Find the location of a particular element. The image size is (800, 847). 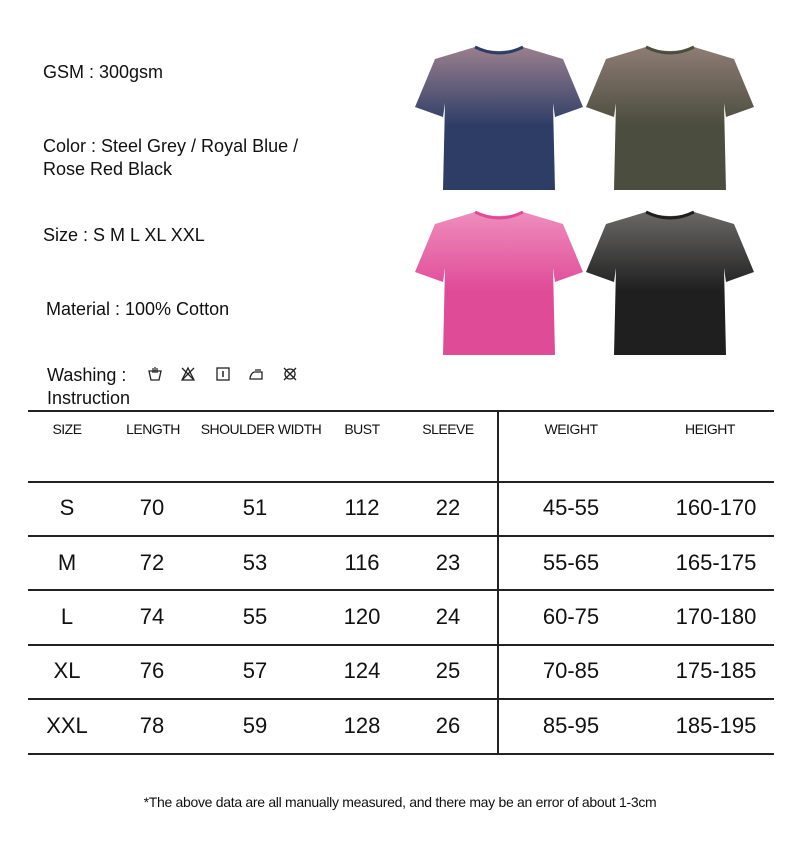

column-header: BUST is located at coordinates (362, 429).